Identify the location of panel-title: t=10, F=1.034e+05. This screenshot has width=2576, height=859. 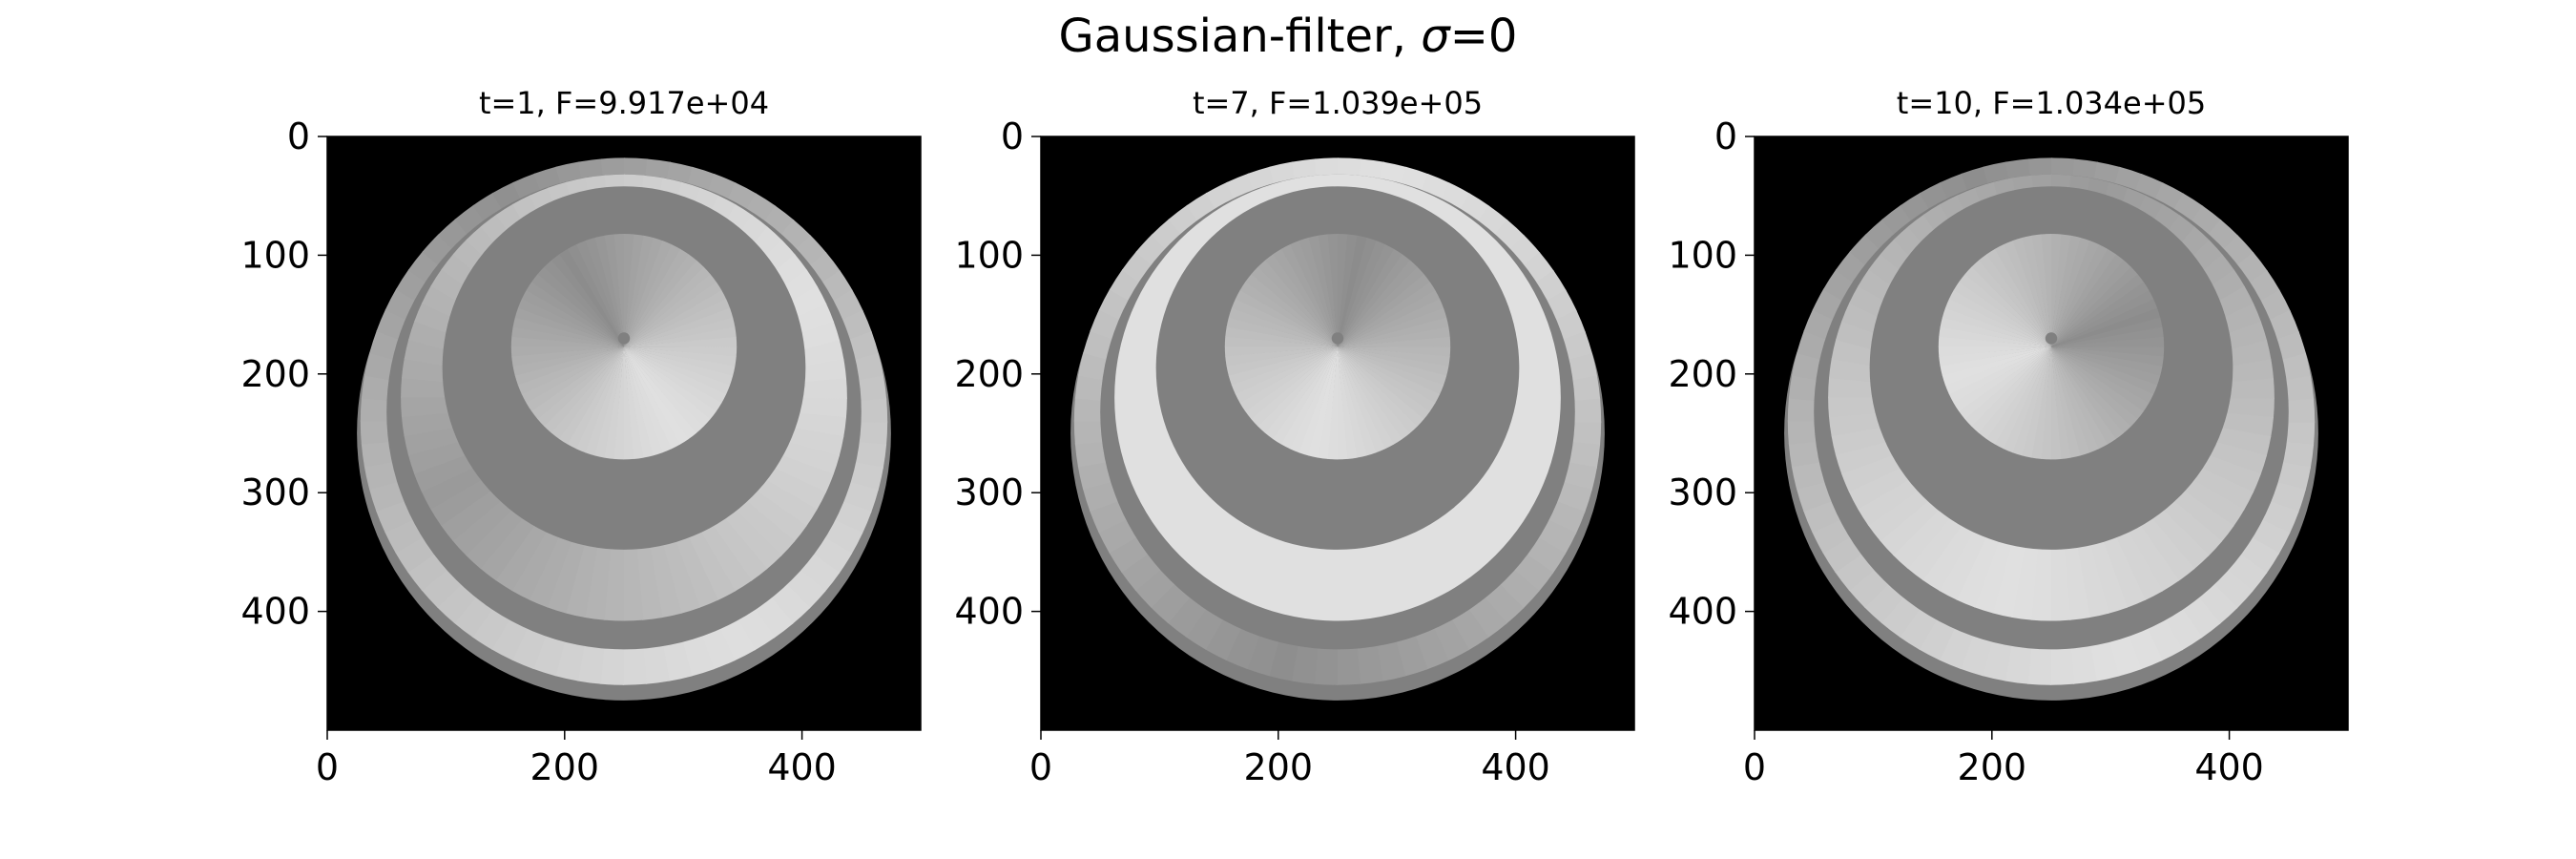
(2051, 103).